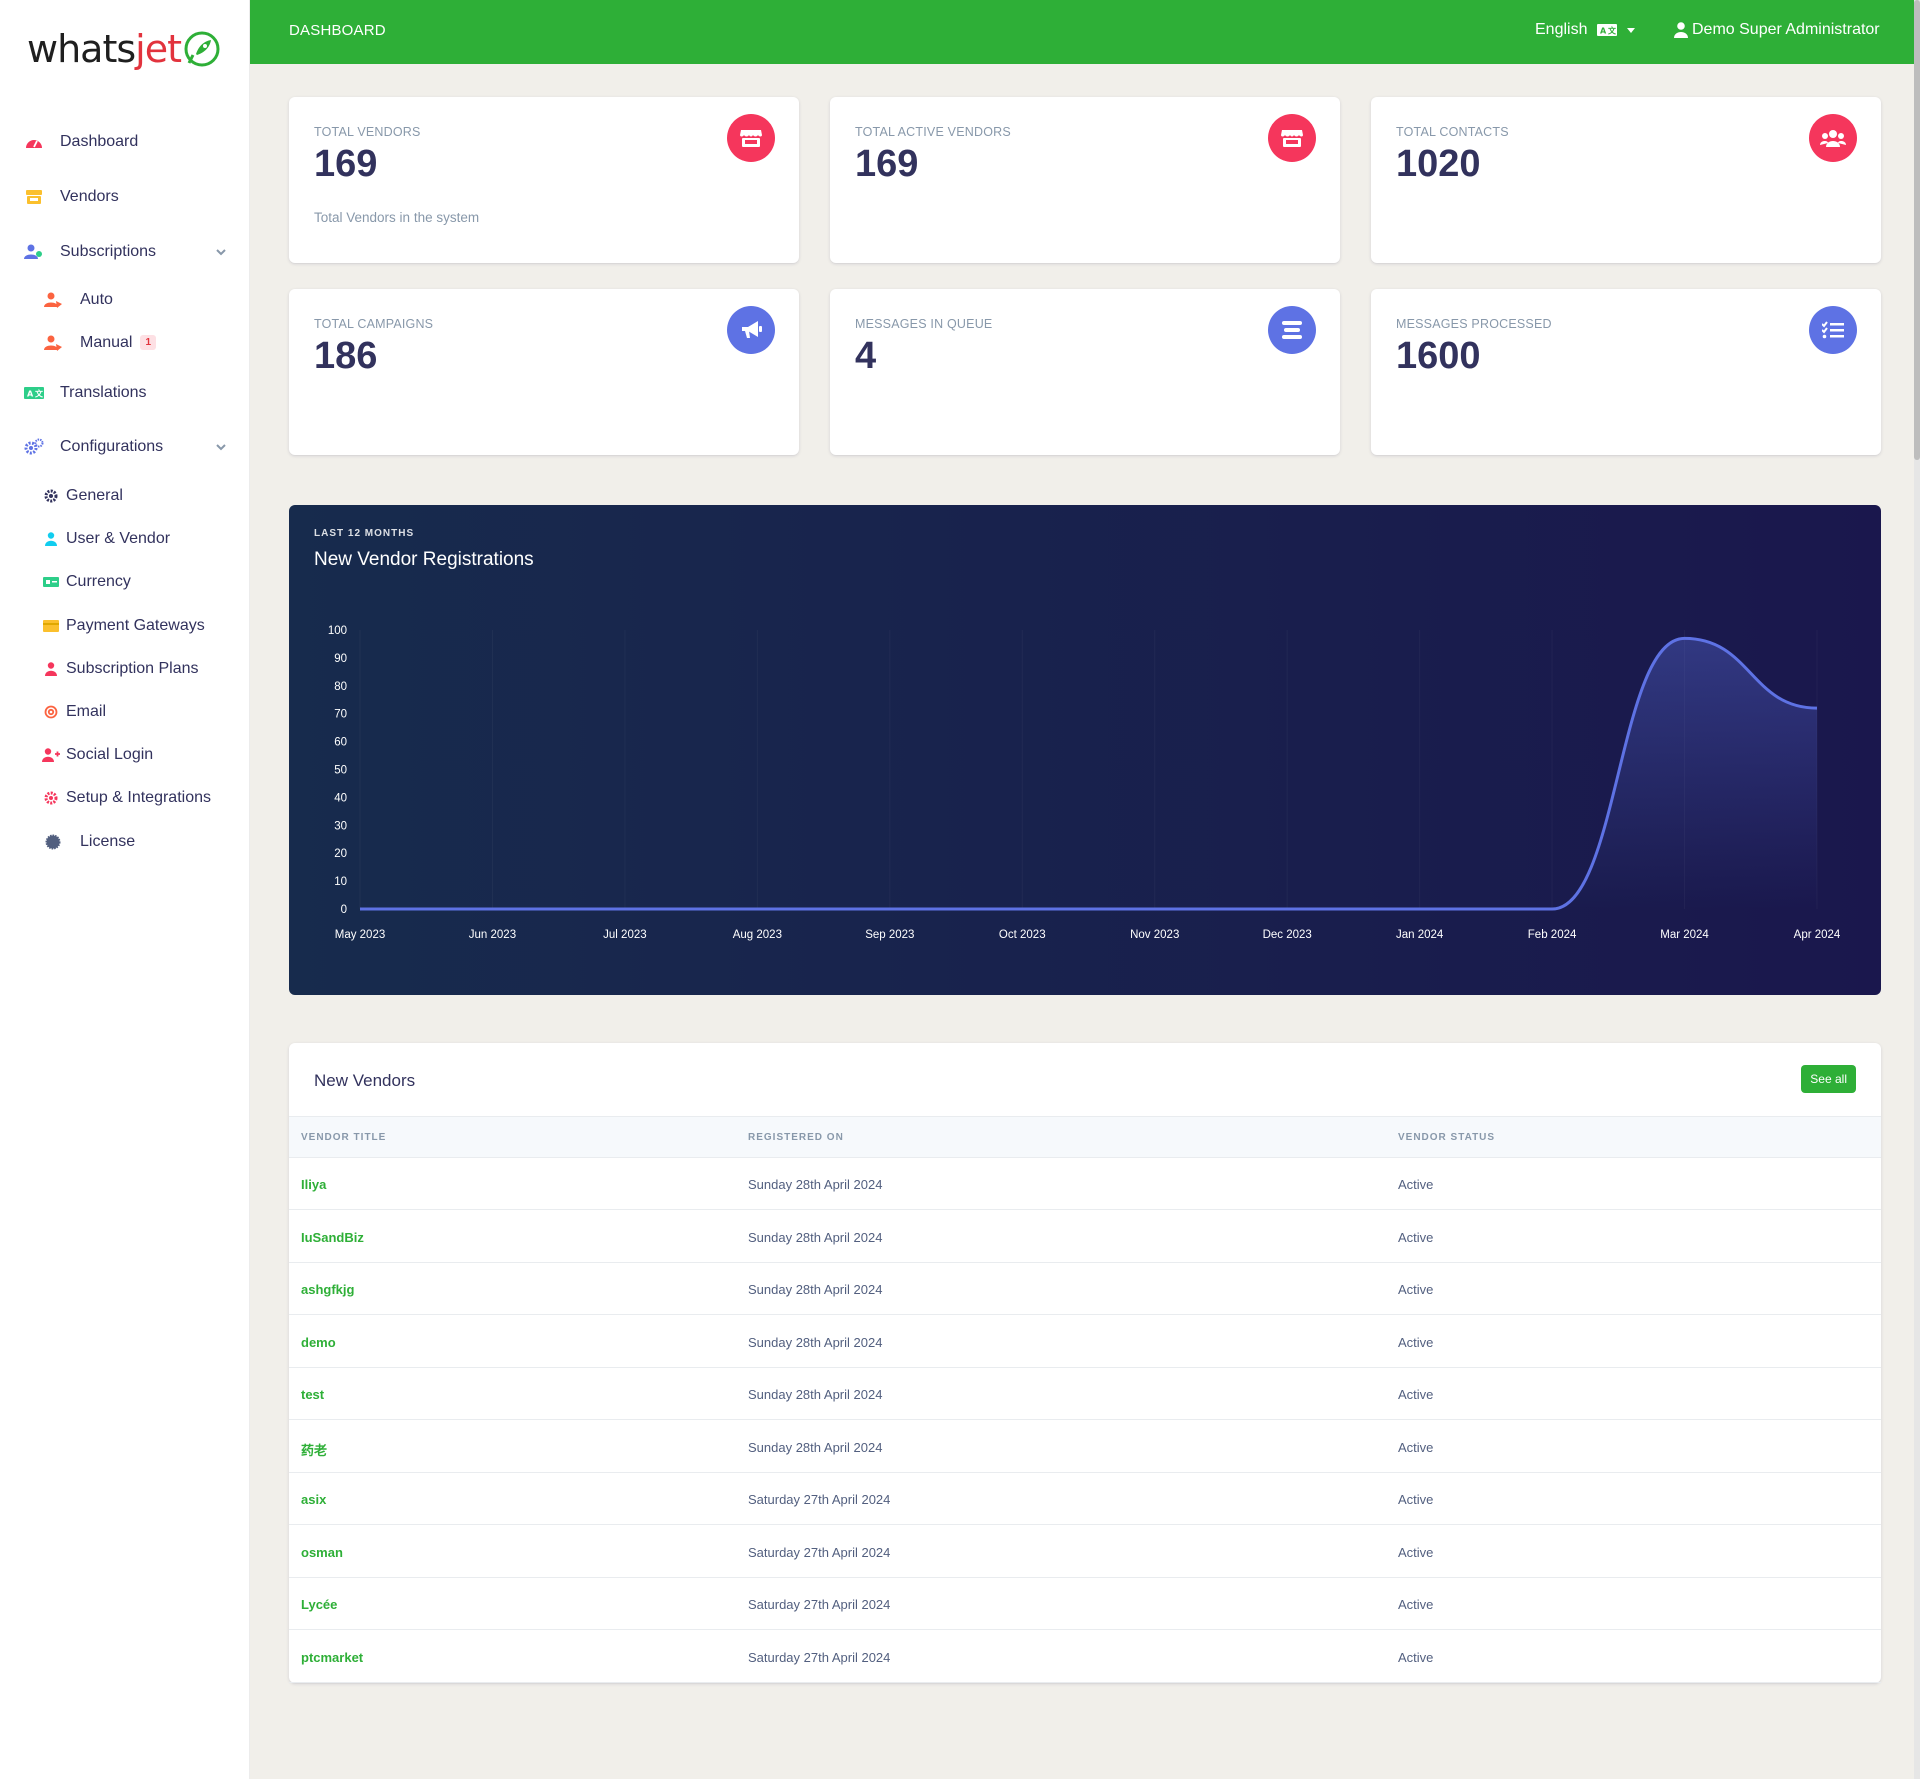 Image resolution: width=1920 pixels, height=1779 pixels. Describe the element at coordinates (318, 1342) in the screenshot. I see `vendor-title-link: demo` at that location.